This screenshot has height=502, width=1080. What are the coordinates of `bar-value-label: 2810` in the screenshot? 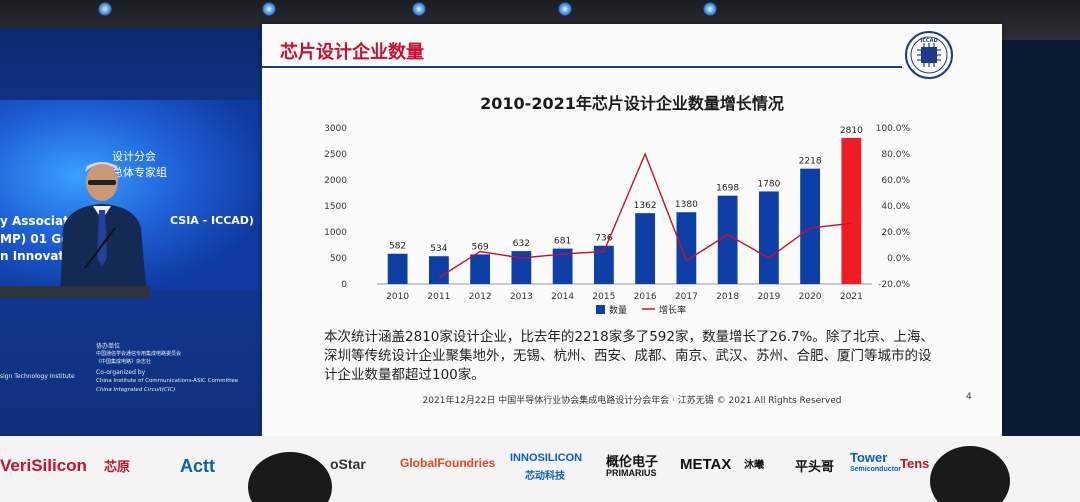 It's located at (851, 131).